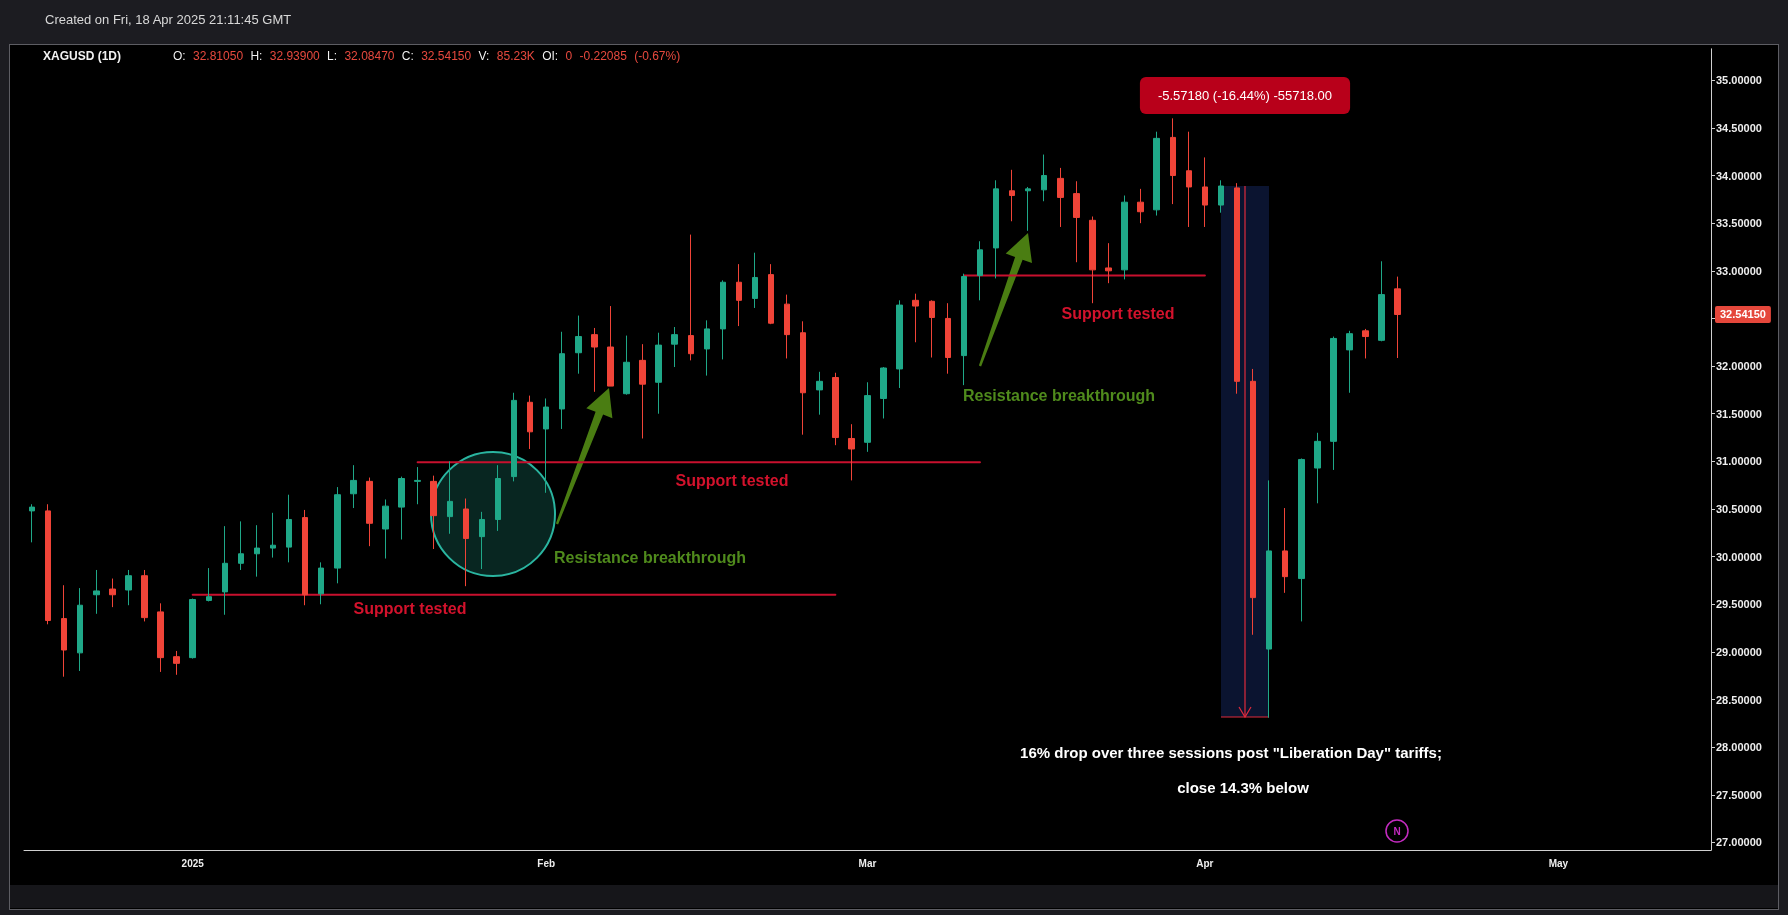  What do you see at coordinates (1205, 863) in the screenshot?
I see `x-tick-label: Apr` at bounding box center [1205, 863].